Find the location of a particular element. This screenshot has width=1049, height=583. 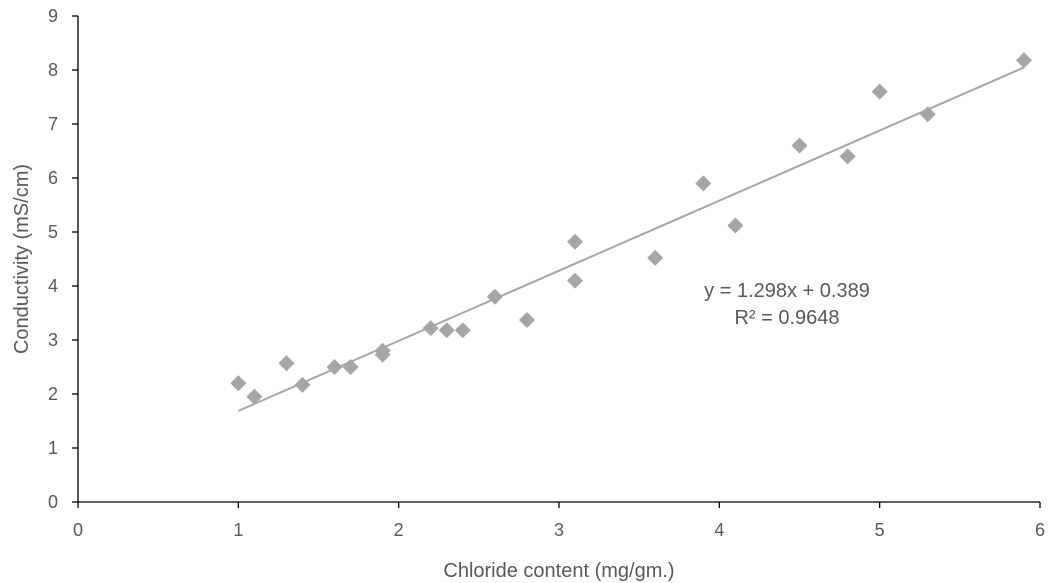

y-axis-title: Conductivity (mS/cm) is located at coordinates (22, 259).